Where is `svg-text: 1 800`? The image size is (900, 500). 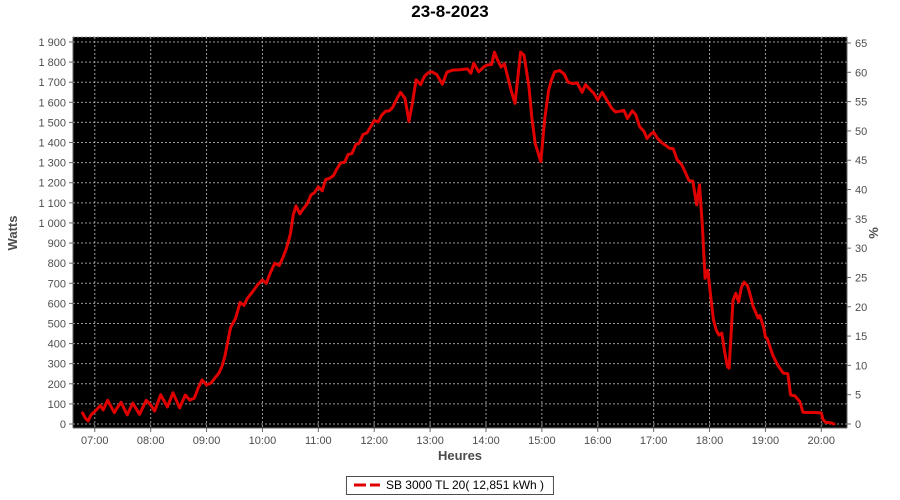
svg-text: 1 800 is located at coordinates (52, 63).